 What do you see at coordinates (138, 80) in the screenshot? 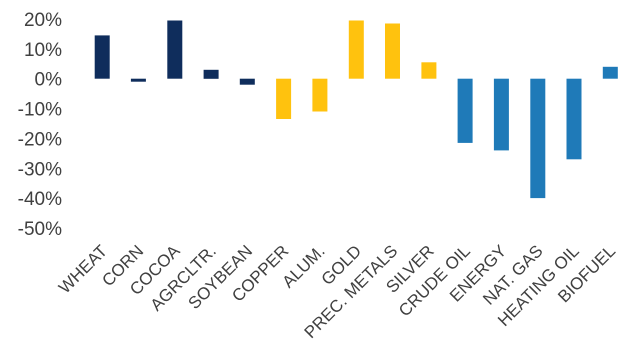
I see `bar-corn` at bounding box center [138, 80].